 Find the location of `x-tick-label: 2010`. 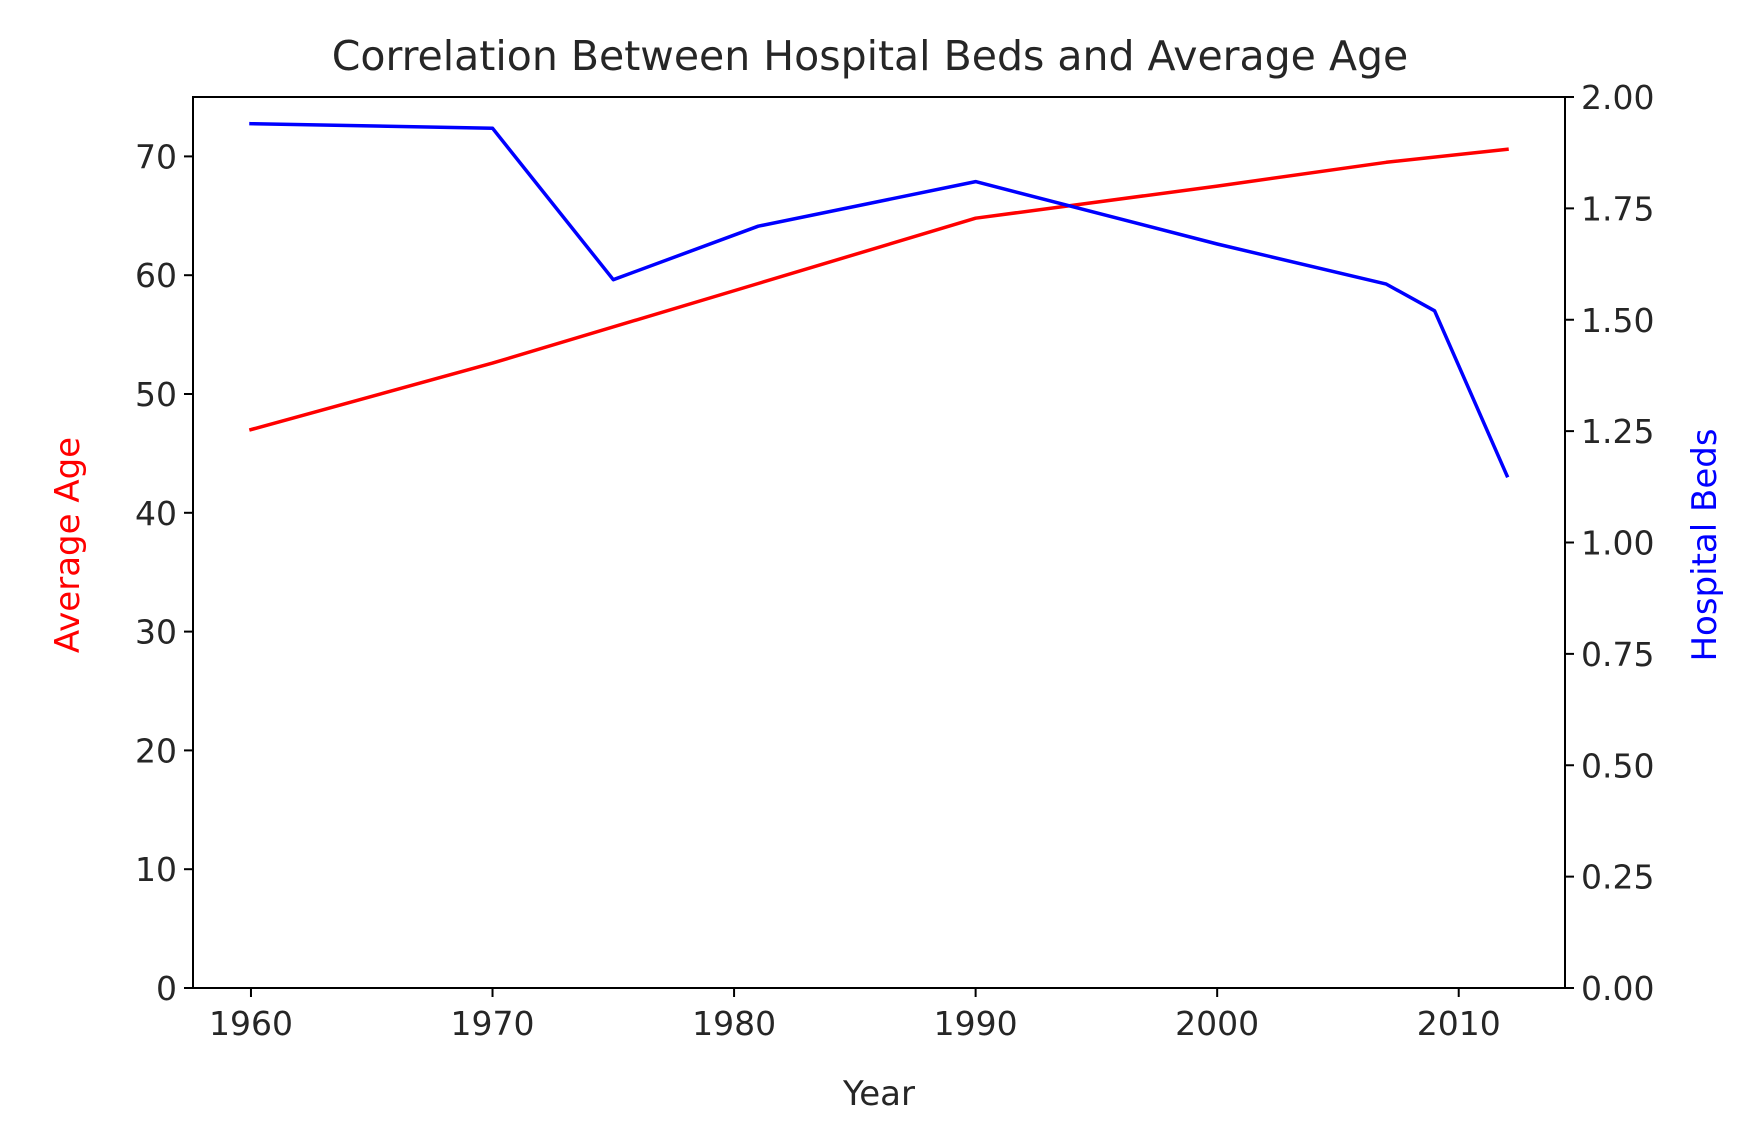

x-tick-label: 2010 is located at coordinates (1459, 1023).